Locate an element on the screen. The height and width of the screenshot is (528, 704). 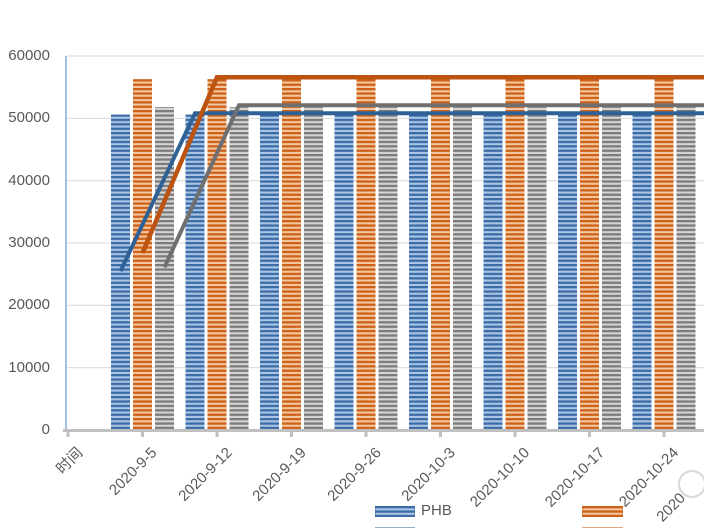
y-axis-tick-label: 20000 is located at coordinates (29, 305).